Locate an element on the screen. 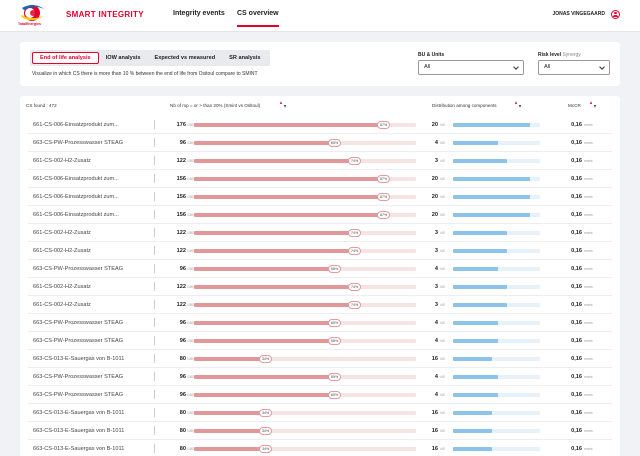 The image size is (640, 456). tab-sr: SR analysis is located at coordinates (245, 58).